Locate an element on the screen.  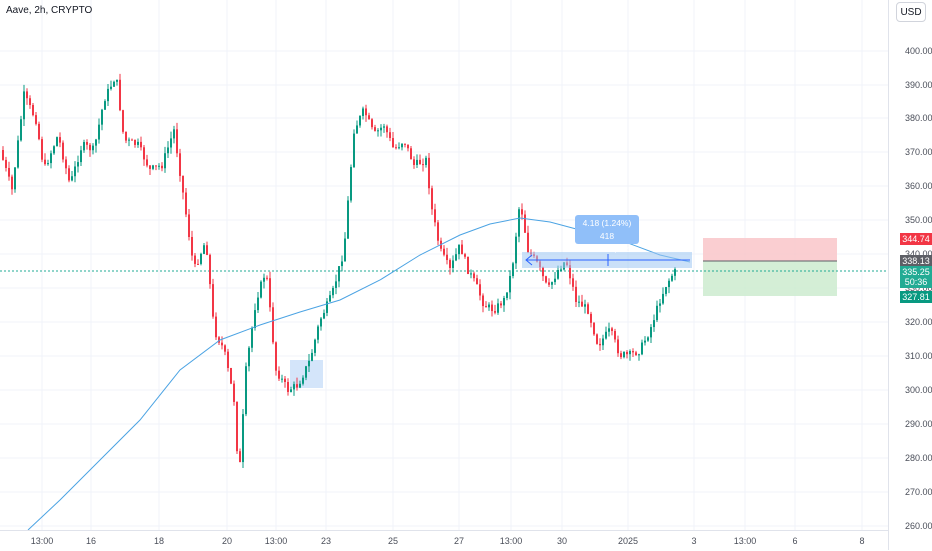
time-tick-label: 25 is located at coordinates (393, 541).